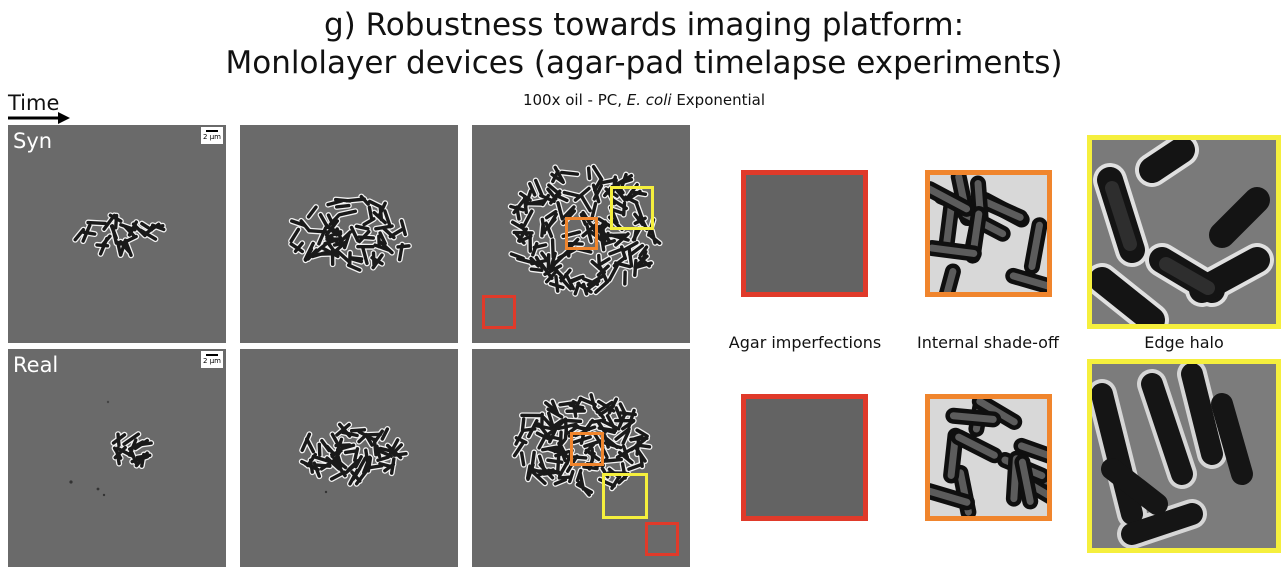 This screenshot has height=571, width=1288. Describe the element at coordinates (499, 312) in the screenshot. I see `roi-red-syn` at that location.